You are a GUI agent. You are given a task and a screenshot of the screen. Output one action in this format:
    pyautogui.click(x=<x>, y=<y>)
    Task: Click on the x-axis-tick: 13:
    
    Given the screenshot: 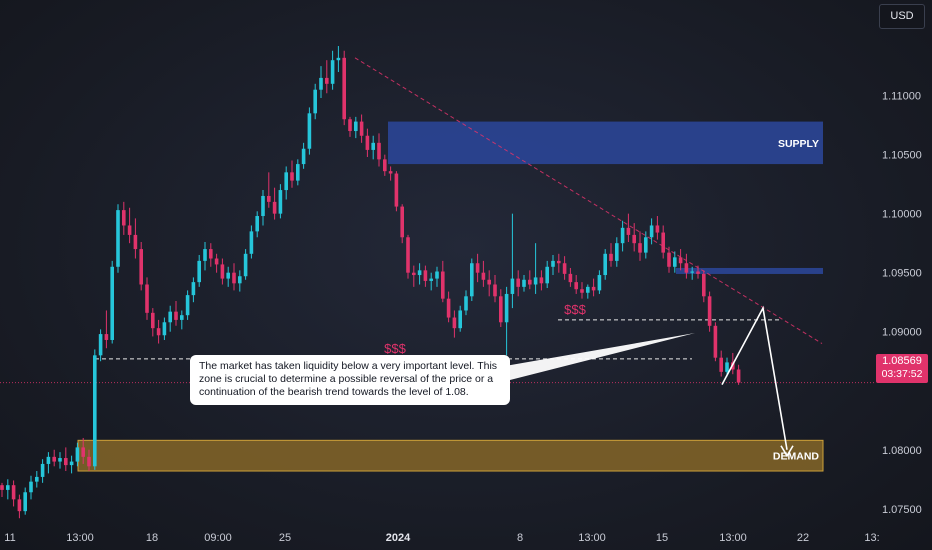 What is the action you would take?
    pyautogui.click(x=871, y=538)
    